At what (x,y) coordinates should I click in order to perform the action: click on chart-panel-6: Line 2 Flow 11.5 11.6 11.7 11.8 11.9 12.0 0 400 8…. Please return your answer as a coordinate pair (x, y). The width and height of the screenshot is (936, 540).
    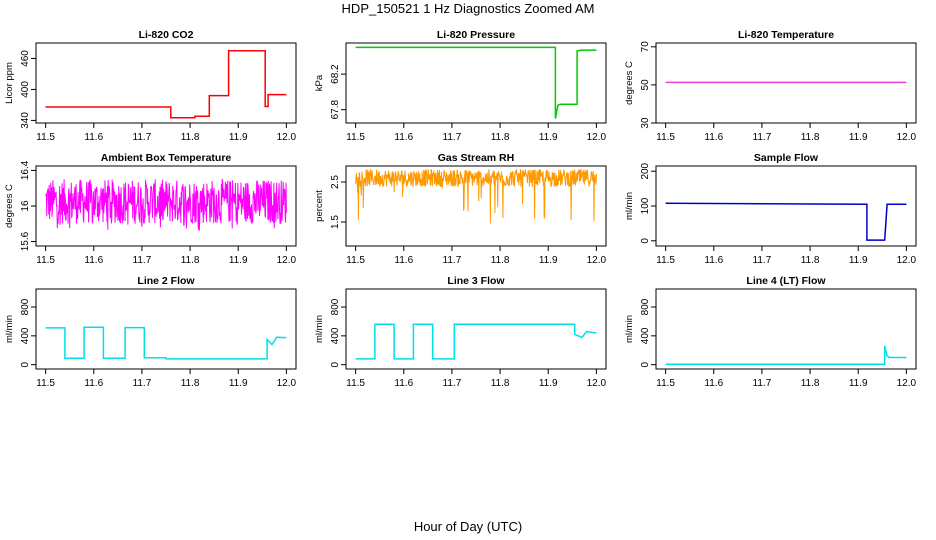
    Looking at the image, I should click on (150, 332).